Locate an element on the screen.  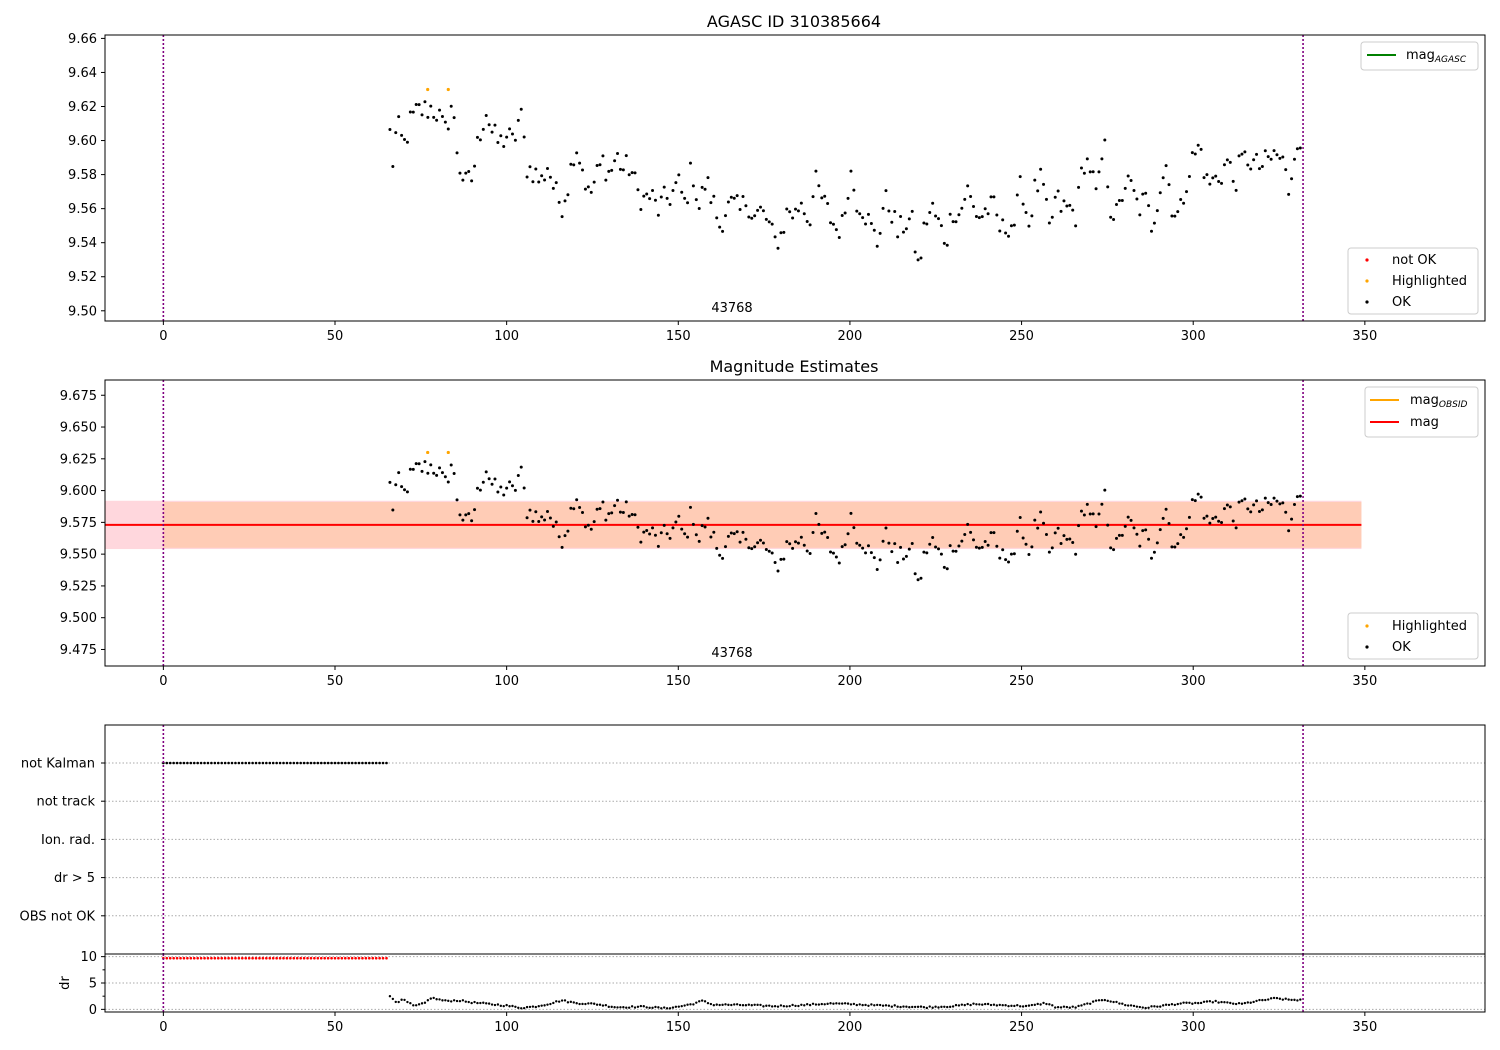
highlighted-point is located at coordinates (428, 452).